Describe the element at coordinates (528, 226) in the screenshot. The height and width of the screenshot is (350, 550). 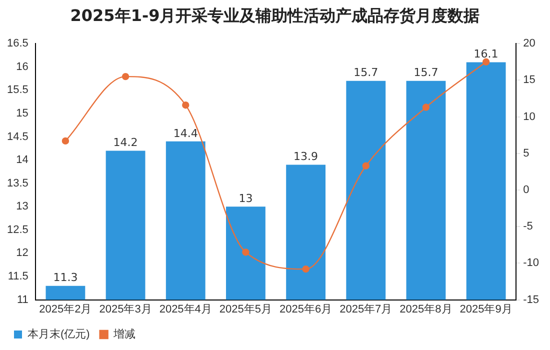
I see `y2-tick-label: -5` at that location.